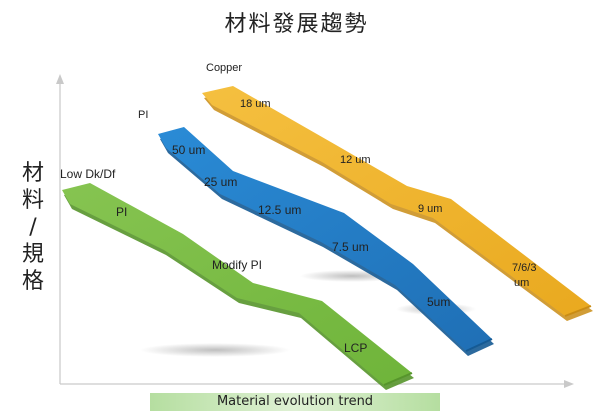 This screenshot has width=593, height=411. What do you see at coordinates (296, 24) in the screenshot?
I see `diagram-title: 材料發展趨勢` at bounding box center [296, 24].